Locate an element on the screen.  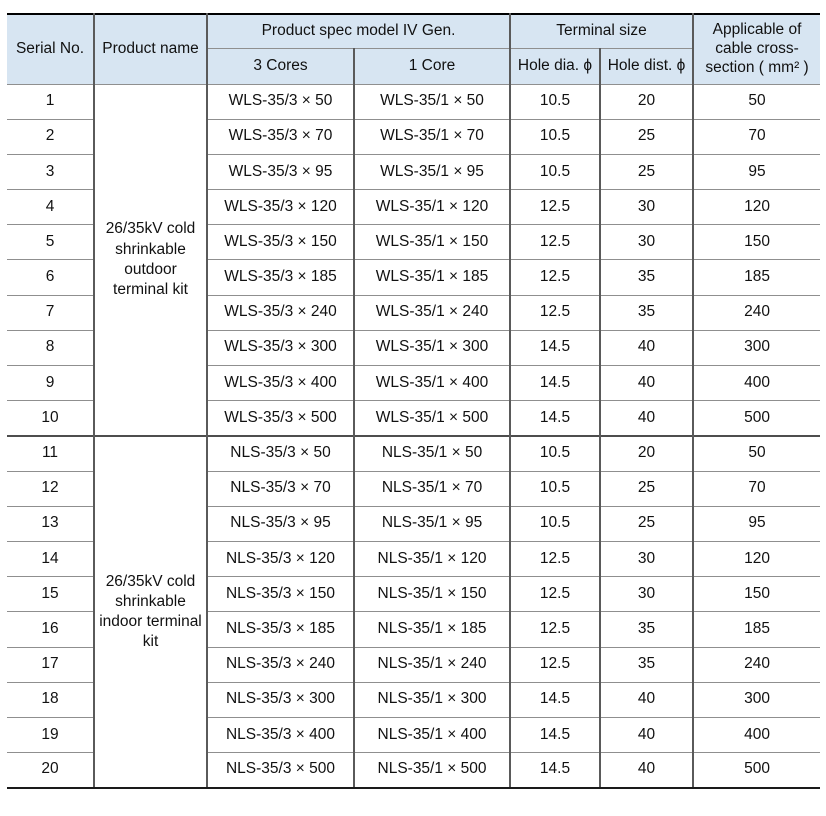
header-hole-dia: Hole dia. ϕ is located at coordinates (555, 66).